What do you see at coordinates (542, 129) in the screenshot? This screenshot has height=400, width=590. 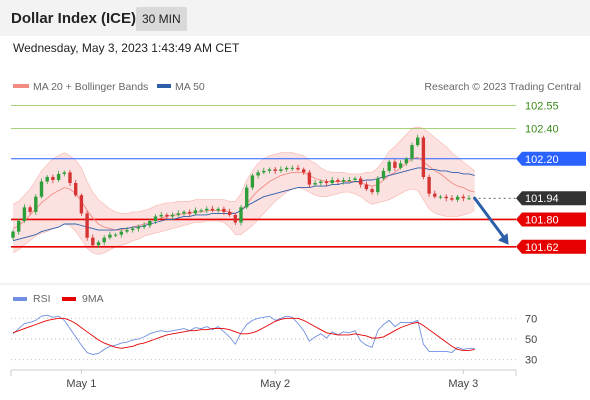 I see `level-label: 102.40` at bounding box center [542, 129].